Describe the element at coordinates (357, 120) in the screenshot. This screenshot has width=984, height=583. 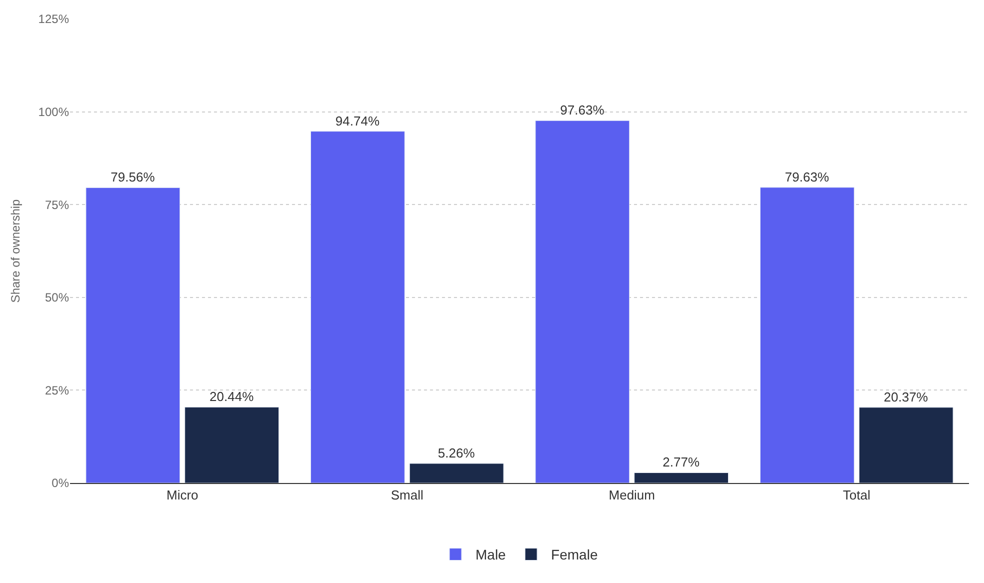
I see `data-label: 94.74%` at that location.